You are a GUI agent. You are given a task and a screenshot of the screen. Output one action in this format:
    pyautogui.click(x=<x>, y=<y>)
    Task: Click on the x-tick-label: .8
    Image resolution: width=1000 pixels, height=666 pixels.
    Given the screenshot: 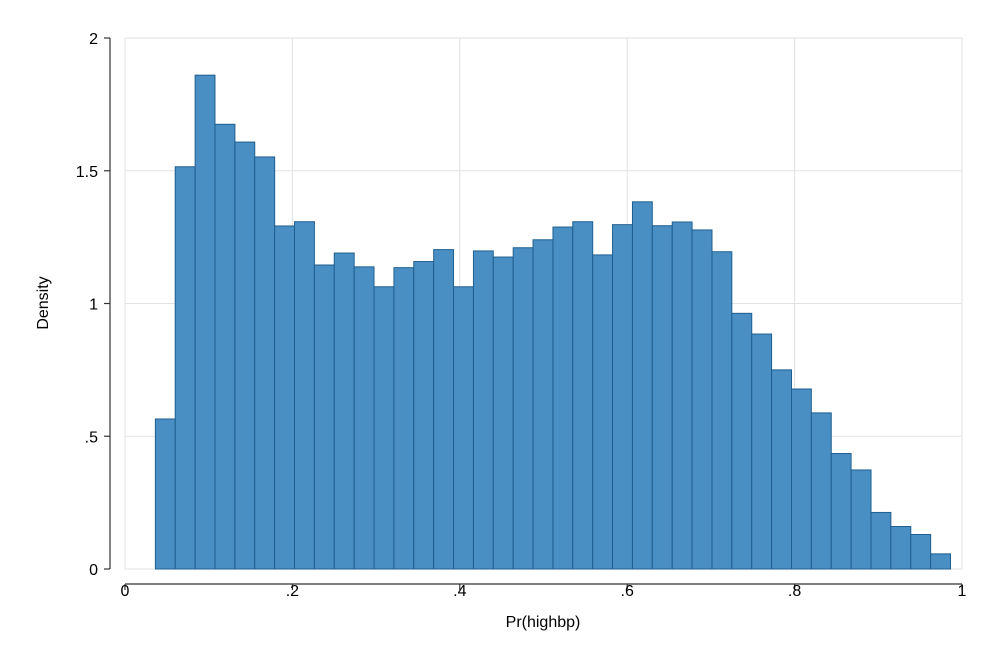 What is the action you would take?
    pyautogui.click(x=794, y=591)
    